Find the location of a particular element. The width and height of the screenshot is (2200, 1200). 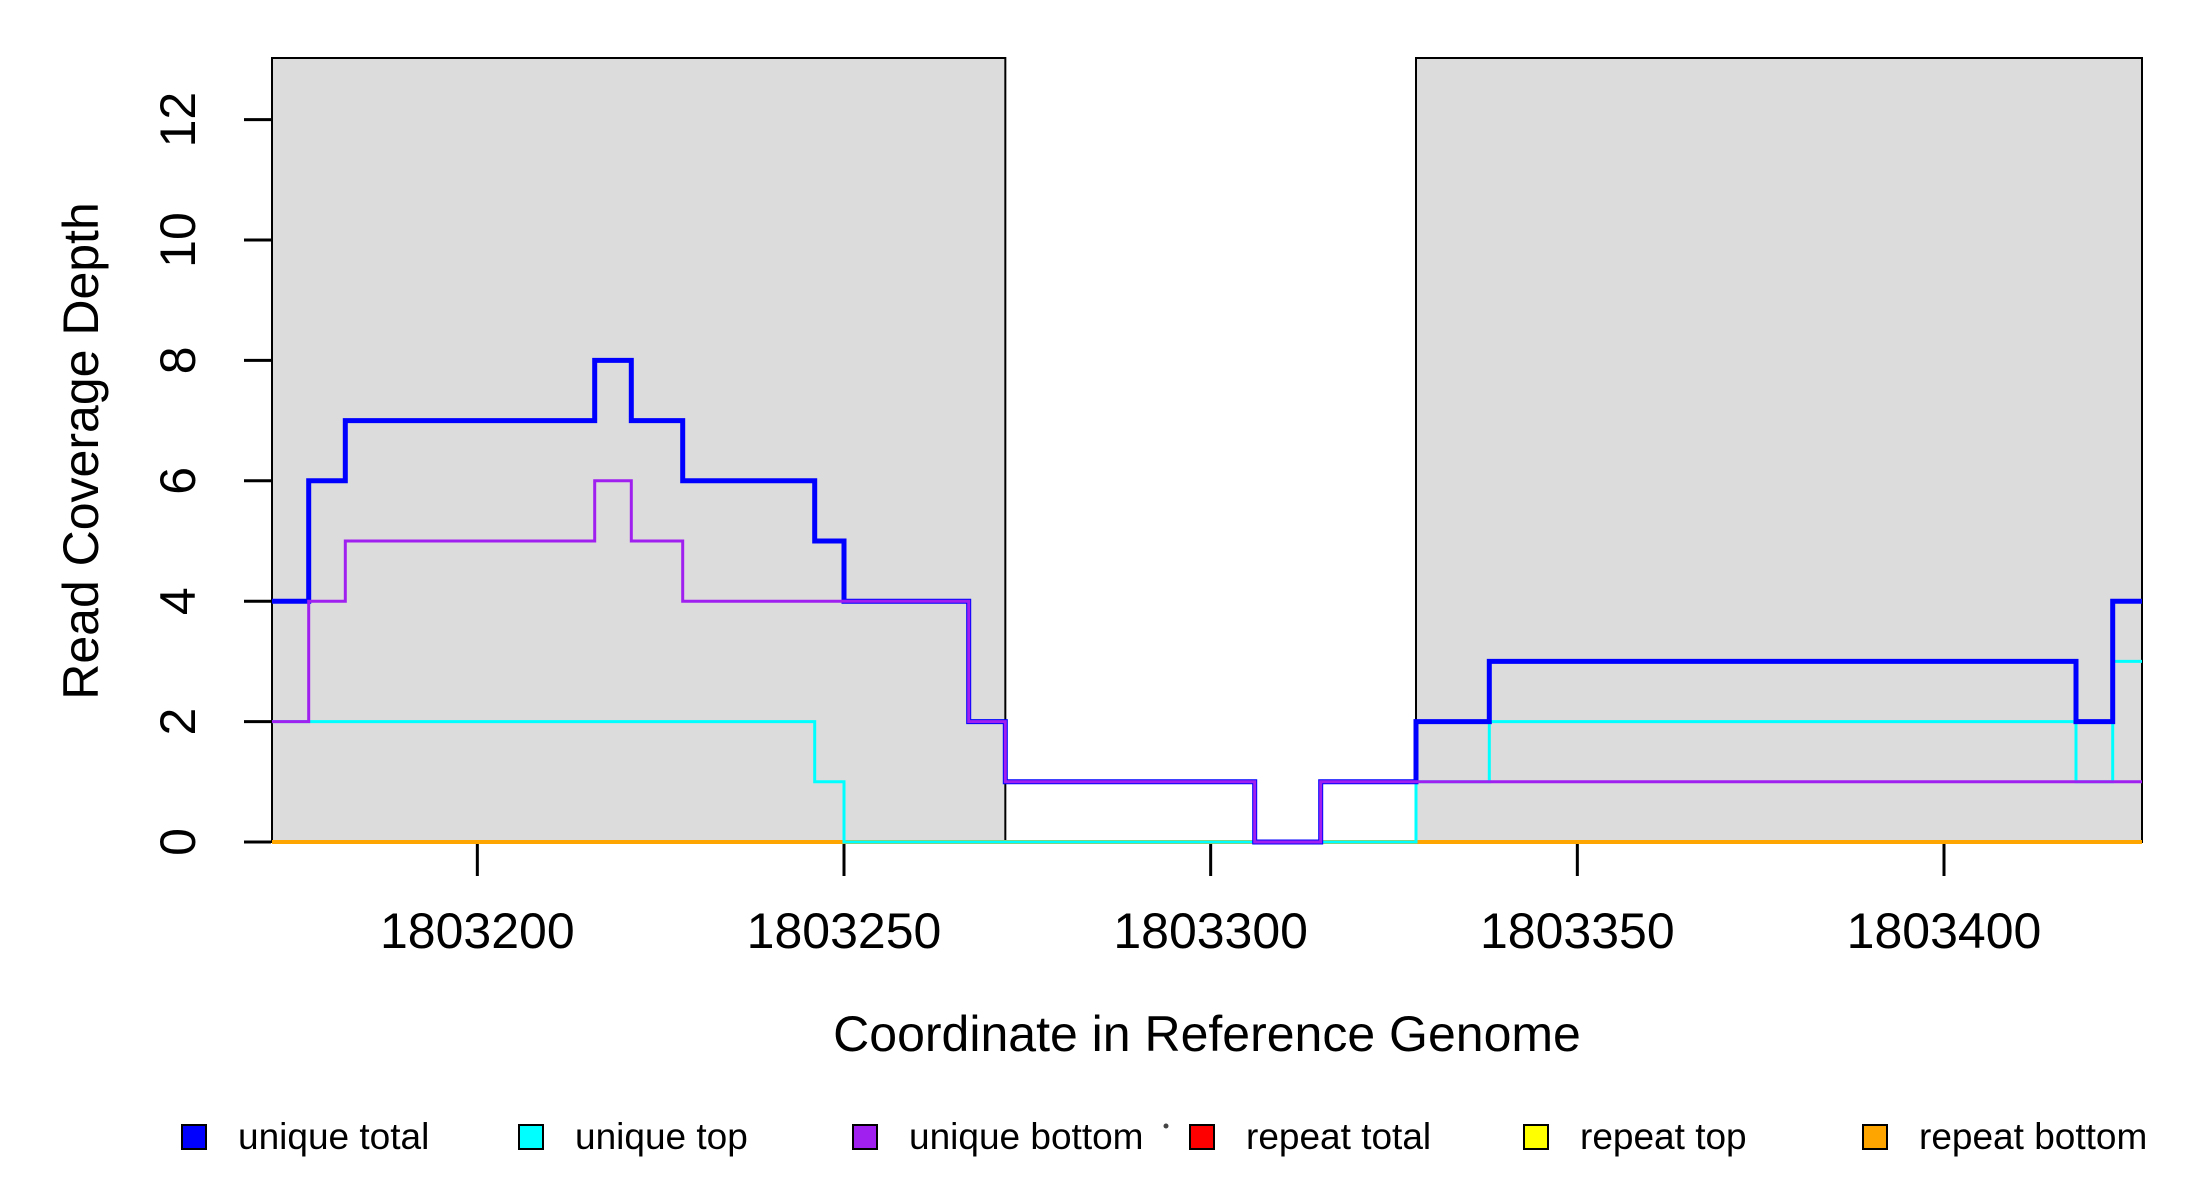

legend-item-repeat-top: repeat top is located at coordinates (1635, 1137).